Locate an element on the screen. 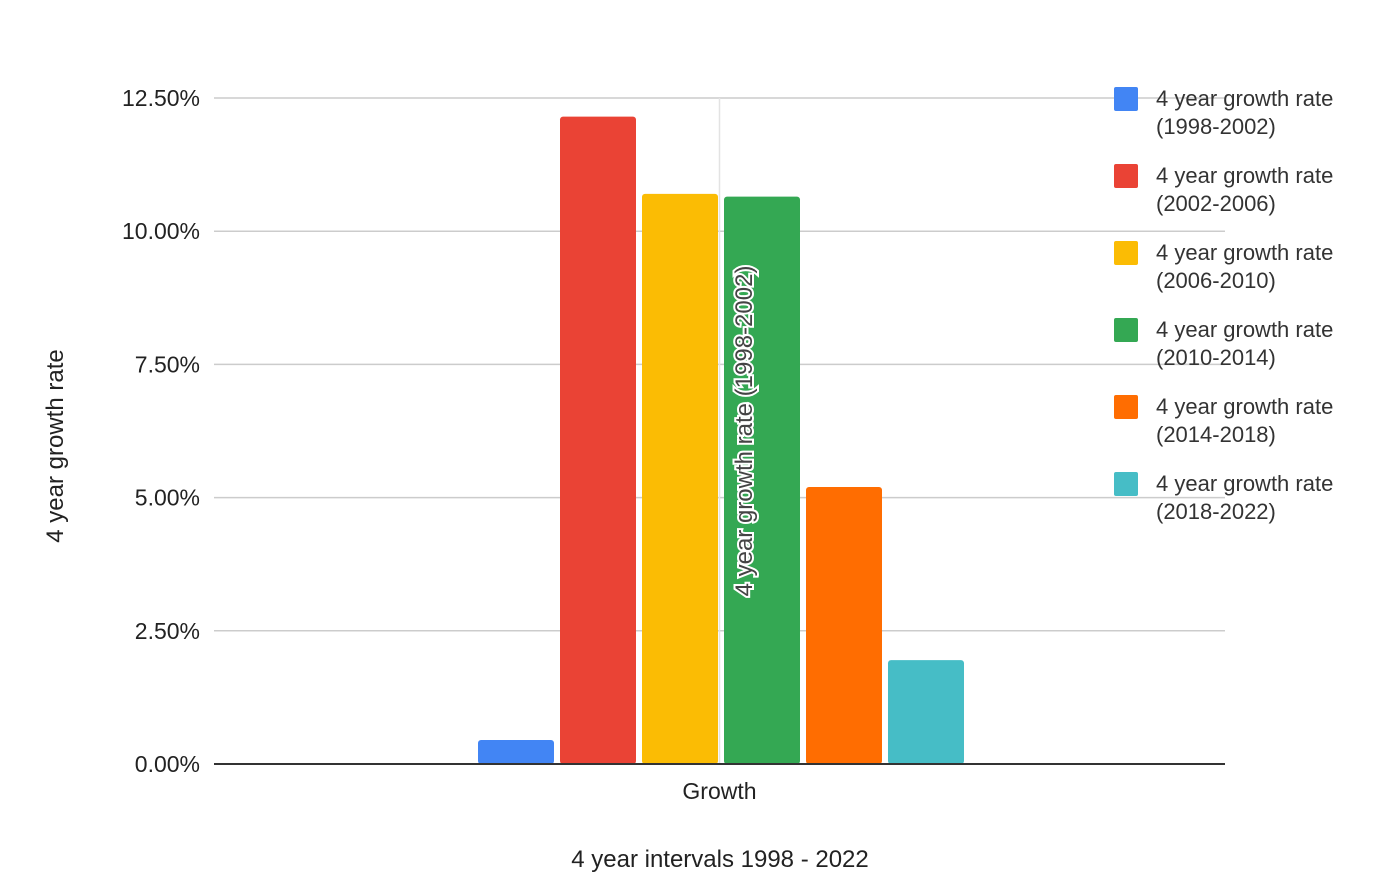 The height and width of the screenshot is (896, 1396). x-tick-label: Growth is located at coordinates (719, 791).